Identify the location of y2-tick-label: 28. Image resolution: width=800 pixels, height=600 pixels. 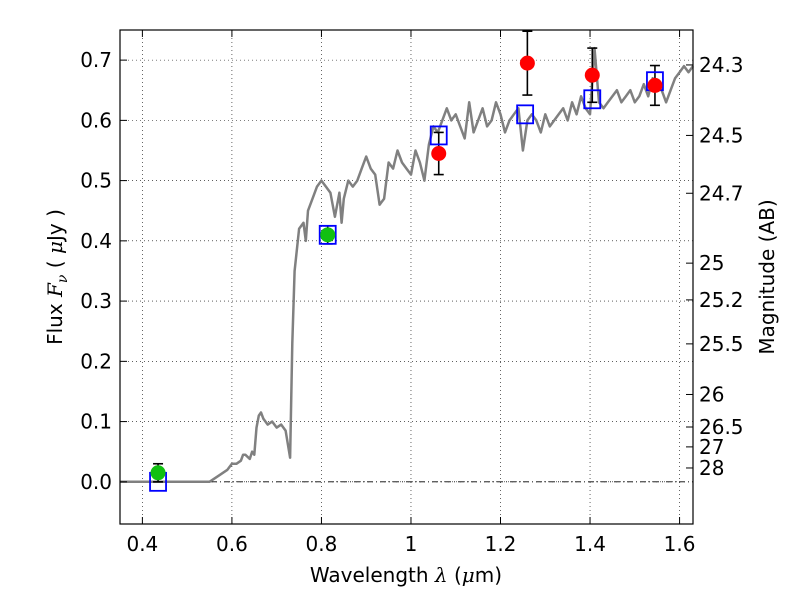
(711, 468).